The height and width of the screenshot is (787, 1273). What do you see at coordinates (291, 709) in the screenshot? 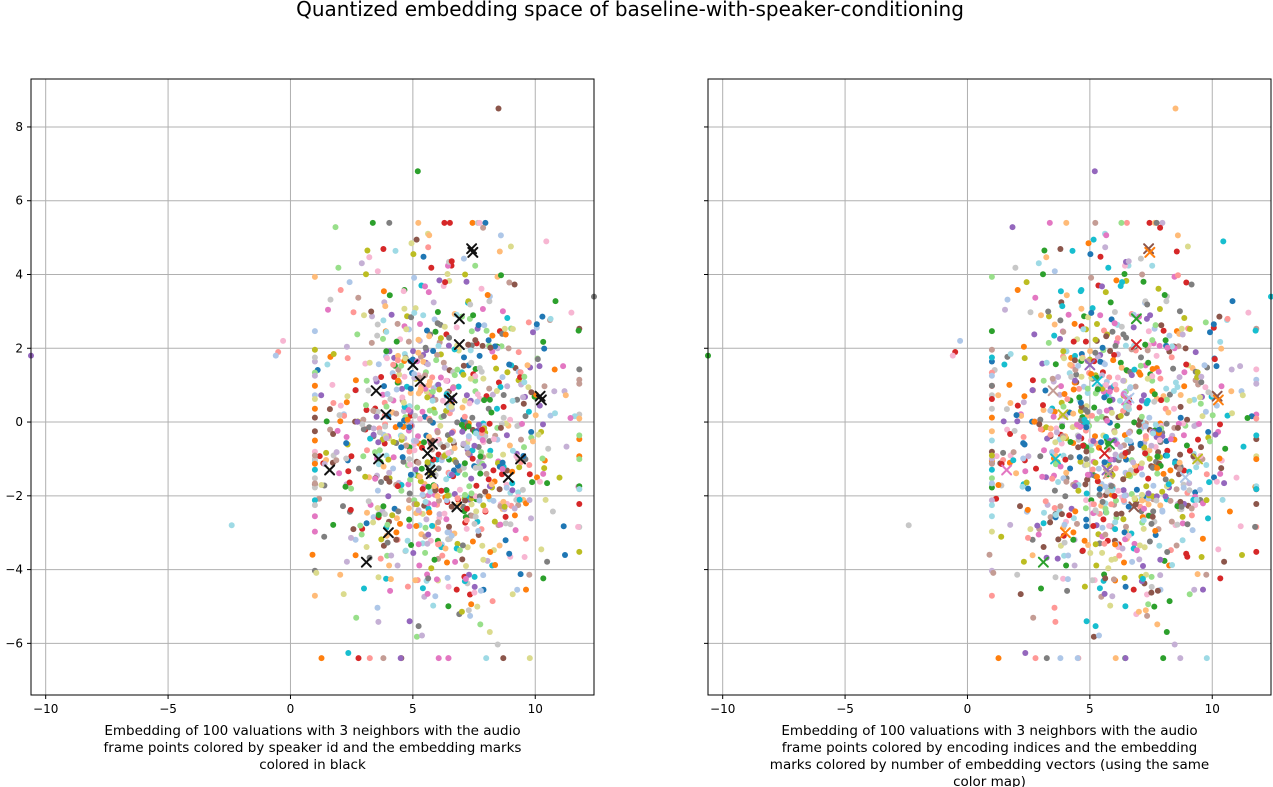
I see `x-tick-label: 0` at bounding box center [291, 709].